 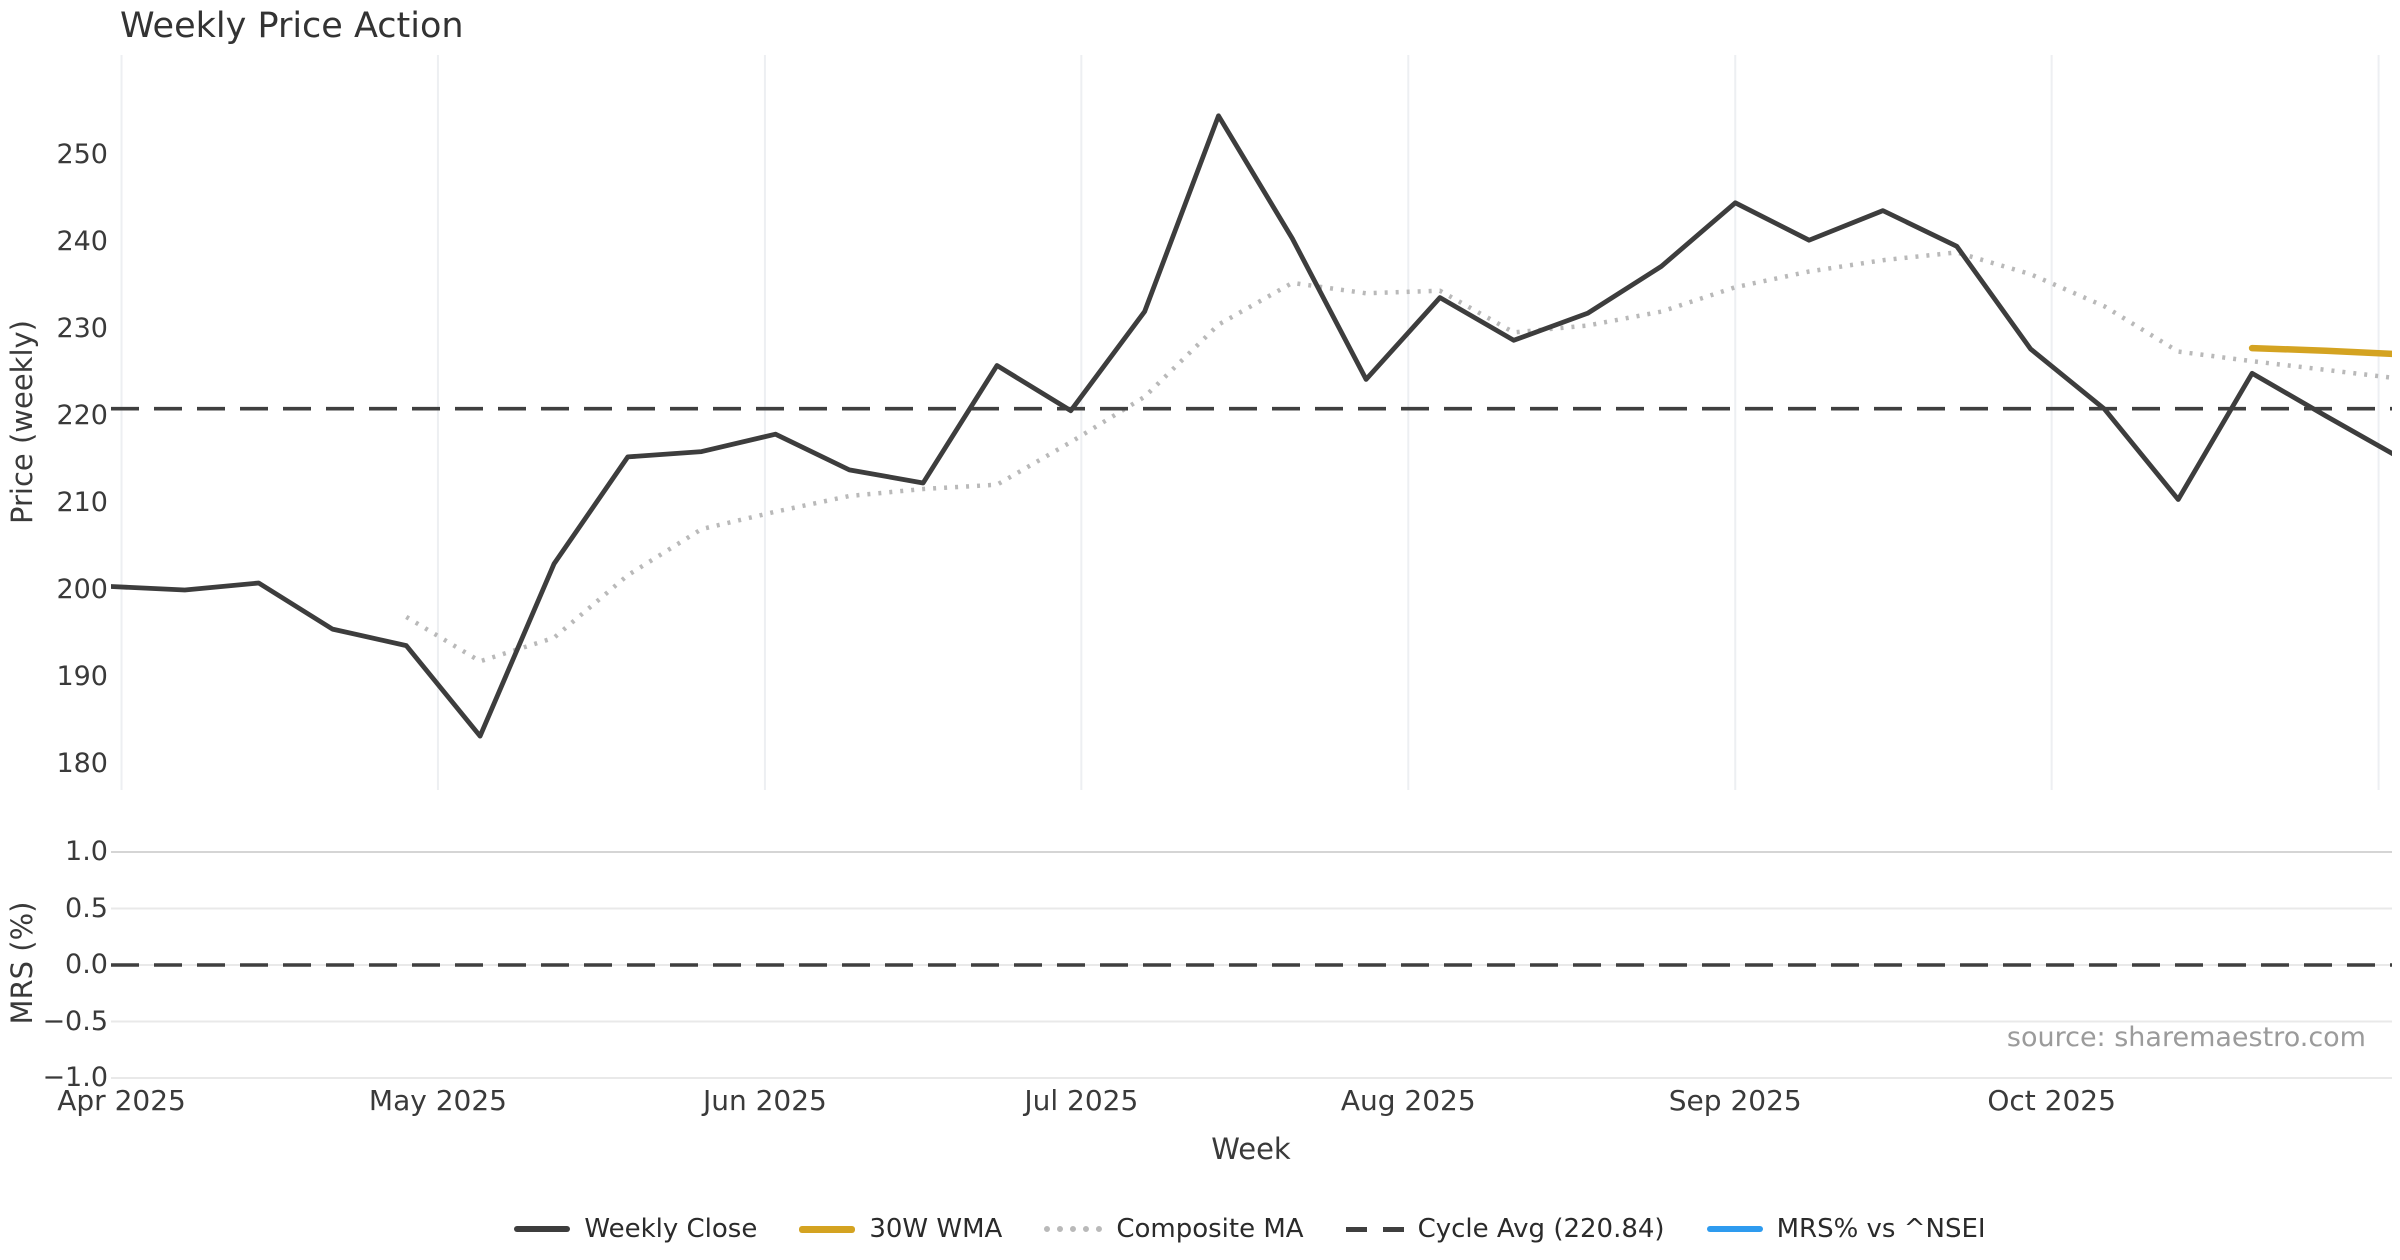 What do you see at coordinates (1073, 1229) in the screenshot?
I see `legend-swatch-dotted` at bounding box center [1073, 1229].